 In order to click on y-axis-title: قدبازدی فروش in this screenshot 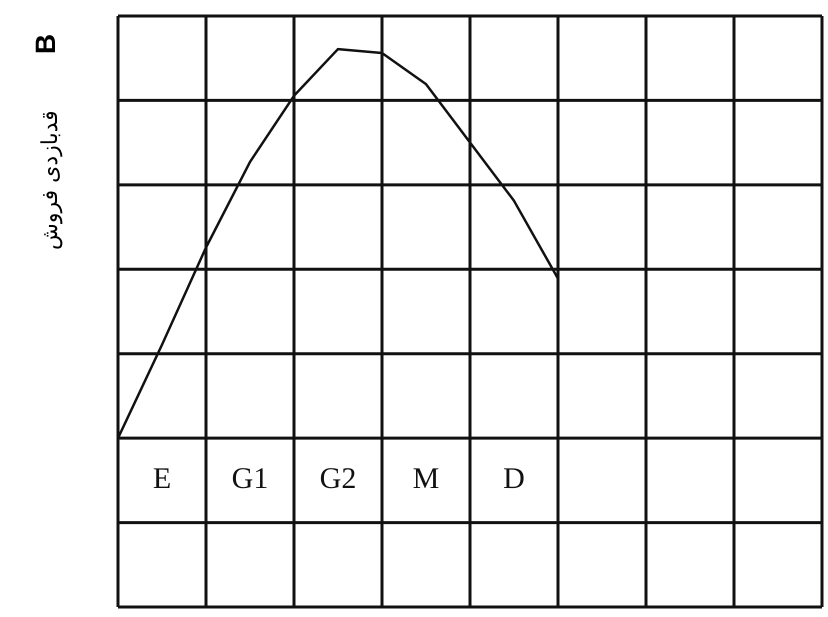, I will do `click(50, 180)`.